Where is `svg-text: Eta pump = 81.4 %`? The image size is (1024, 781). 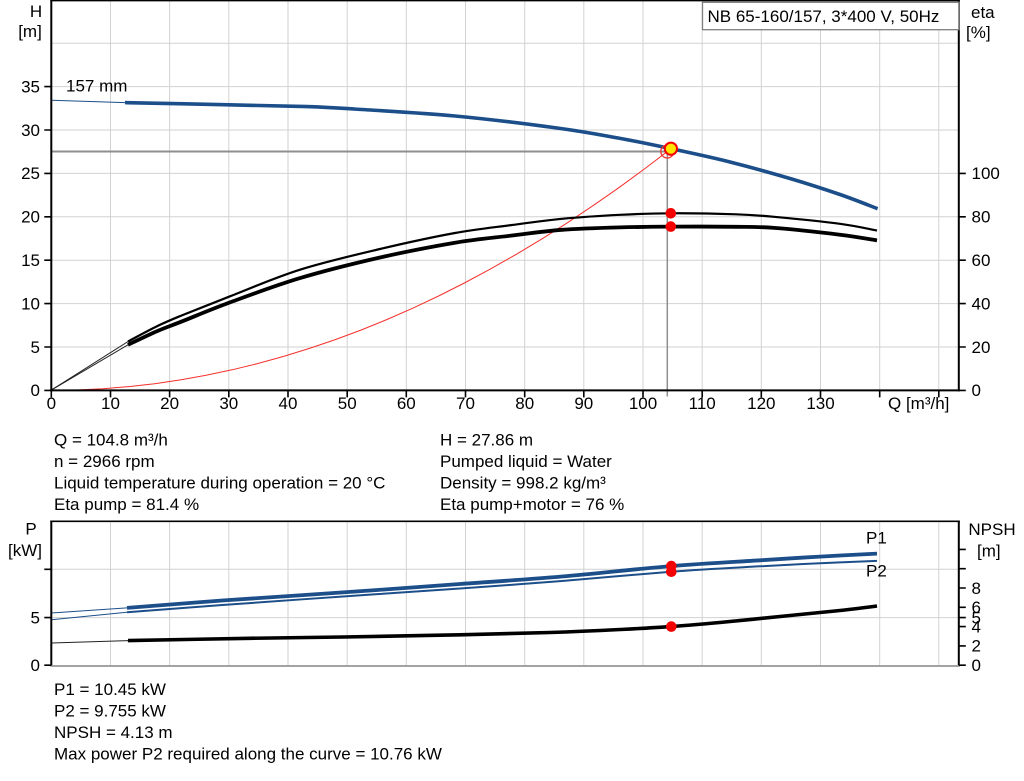 svg-text: Eta pump = 81.4 % is located at coordinates (126, 504).